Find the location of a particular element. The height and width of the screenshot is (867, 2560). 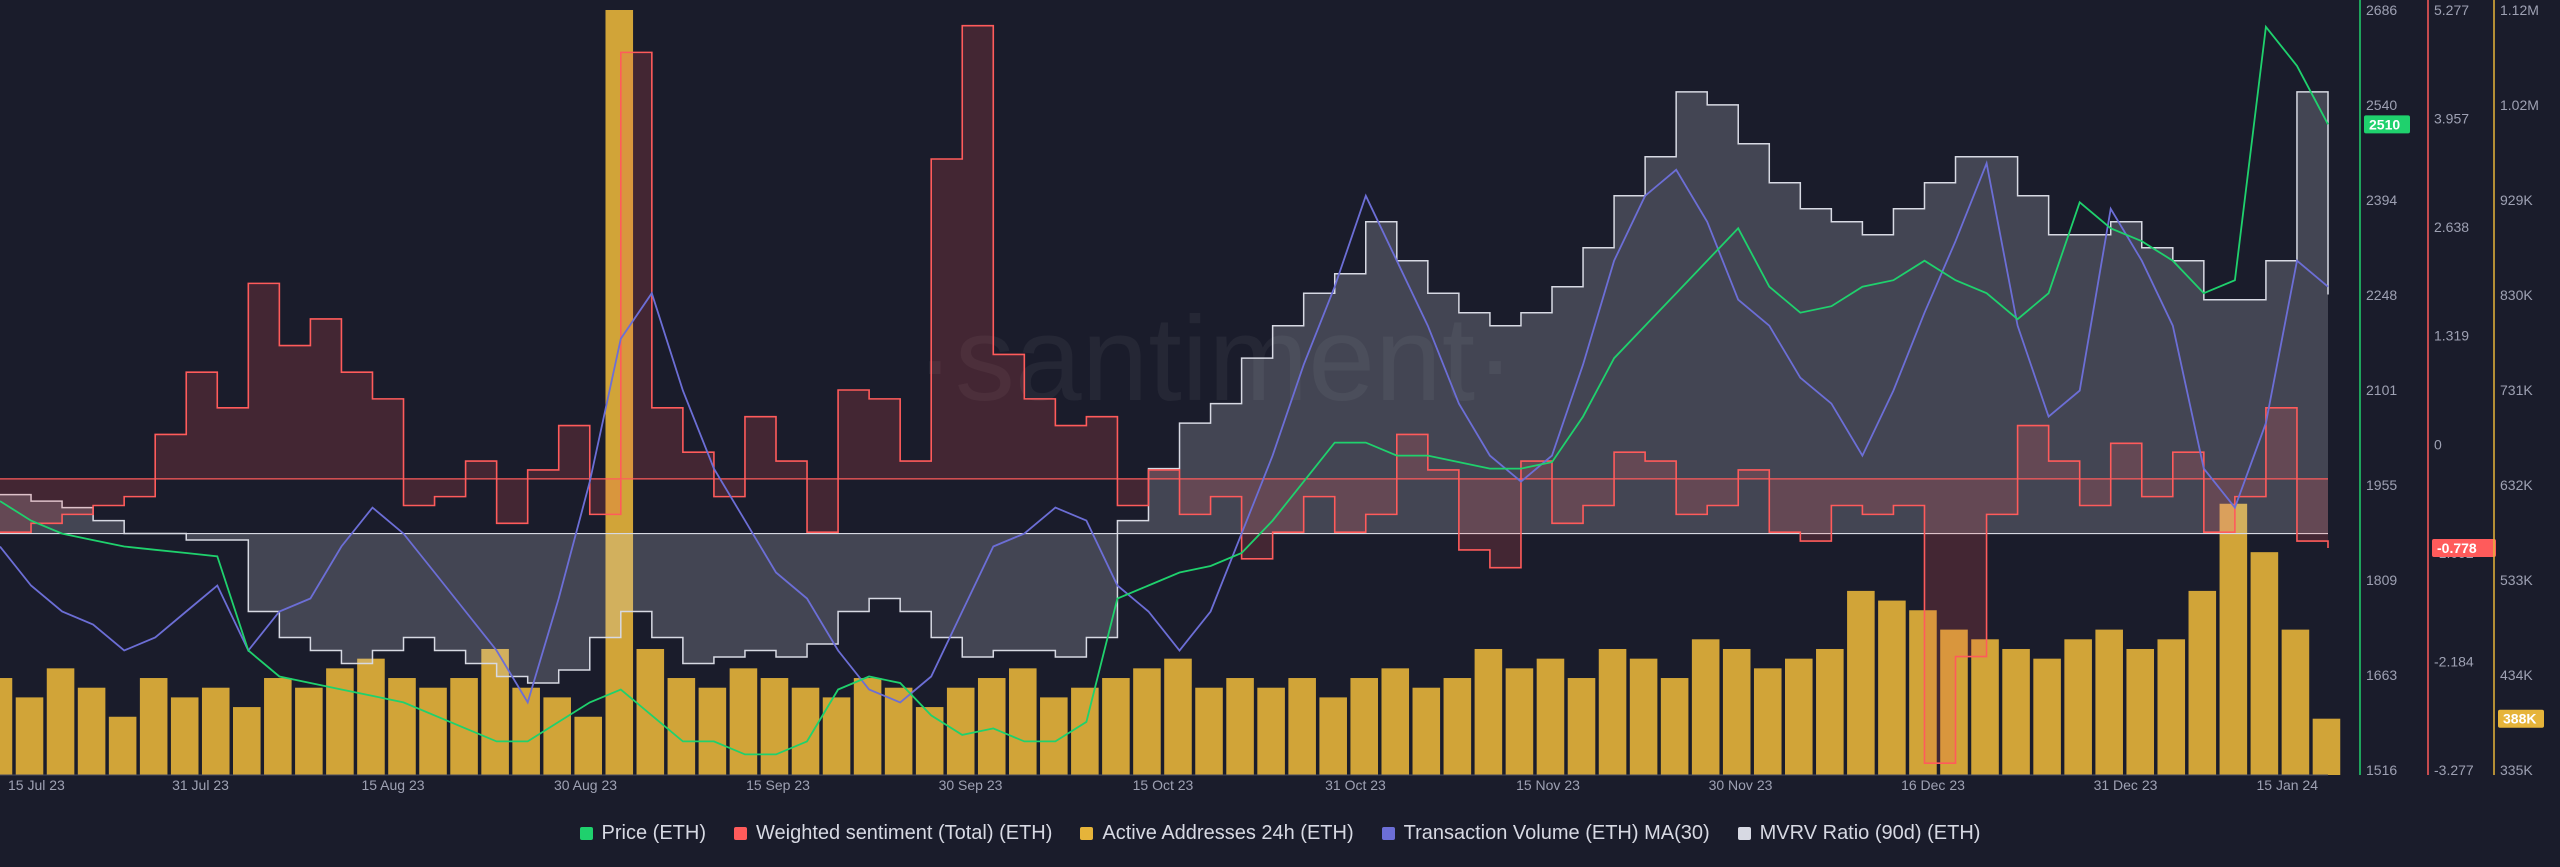

legend-item: Price (ETH) is located at coordinates (642, 833).